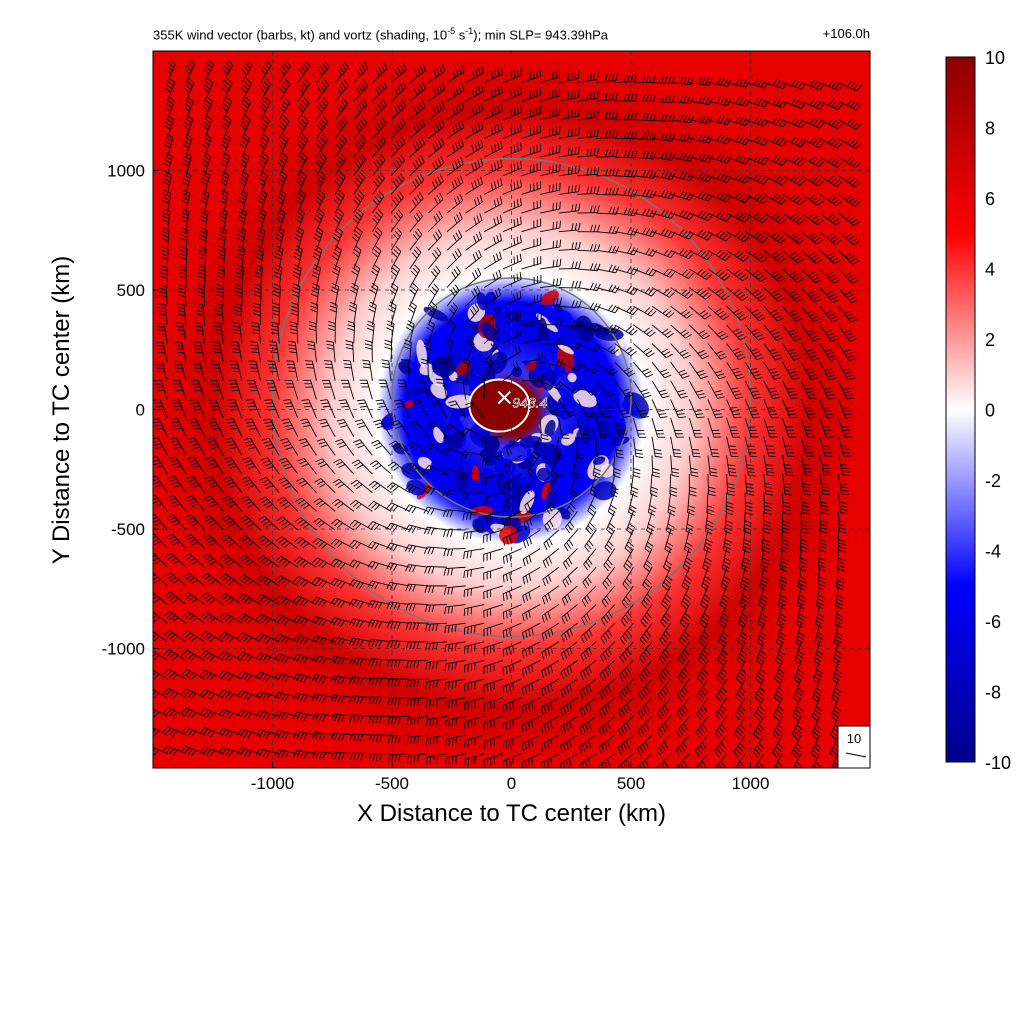  I want to click on colorbar-tick-label: -2, so click(993, 481).